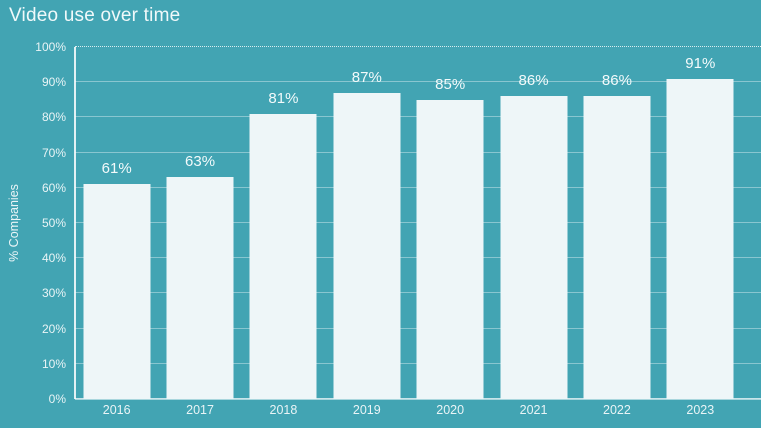 This screenshot has height=428, width=761. Describe the element at coordinates (200, 410) in the screenshot. I see `x-tick-label-2017: 2017` at that location.